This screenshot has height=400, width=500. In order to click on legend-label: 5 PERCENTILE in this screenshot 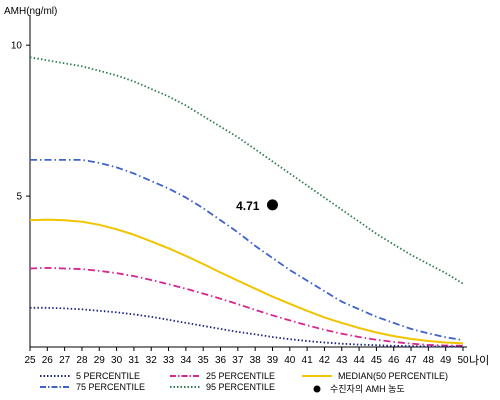, I will do `click(108, 376)`.